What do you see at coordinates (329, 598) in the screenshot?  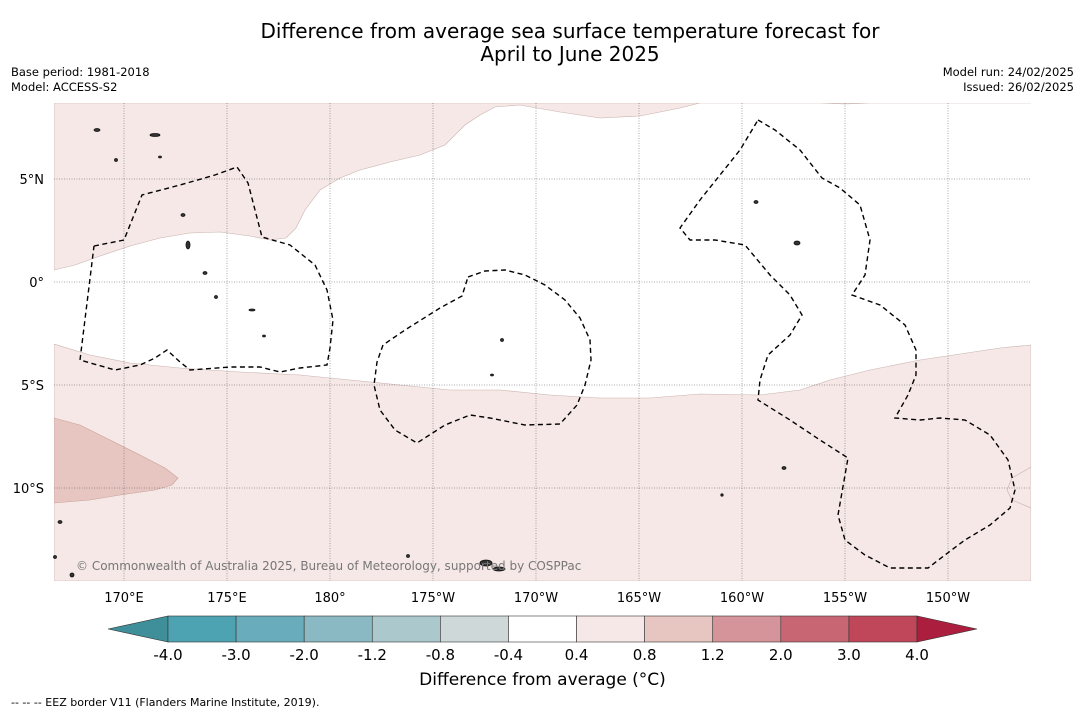 I see `lon-label-180: 180°` at bounding box center [329, 598].